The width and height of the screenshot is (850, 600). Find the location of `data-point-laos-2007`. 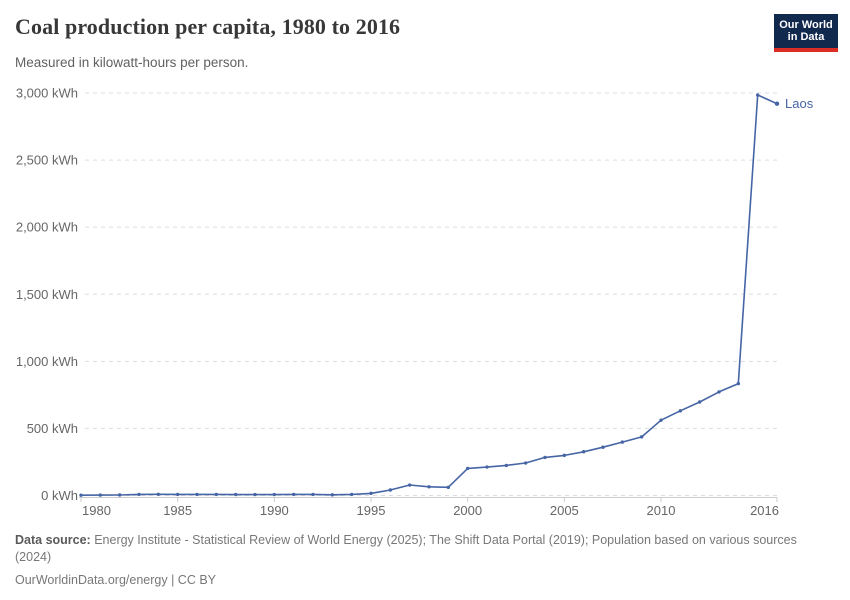

data-point-laos-2007 is located at coordinates (603, 447).